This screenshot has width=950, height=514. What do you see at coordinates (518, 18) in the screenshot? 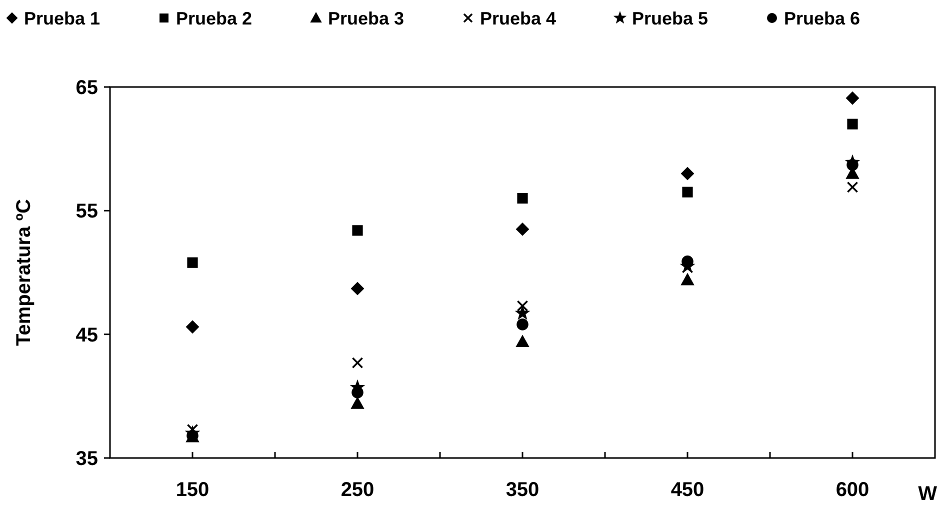
I see `legend-label: Prueba 4` at bounding box center [518, 18].